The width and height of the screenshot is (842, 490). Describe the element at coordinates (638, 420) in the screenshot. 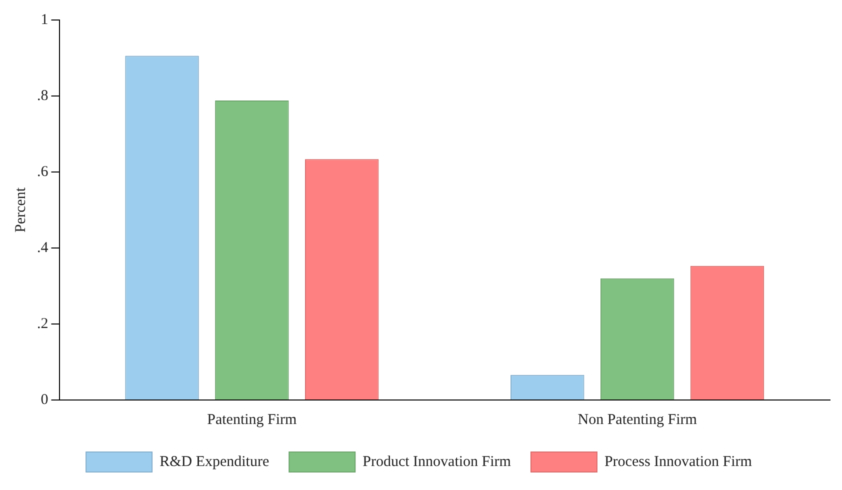

I see `x-tick-label: Non Patenting Firm` at that location.